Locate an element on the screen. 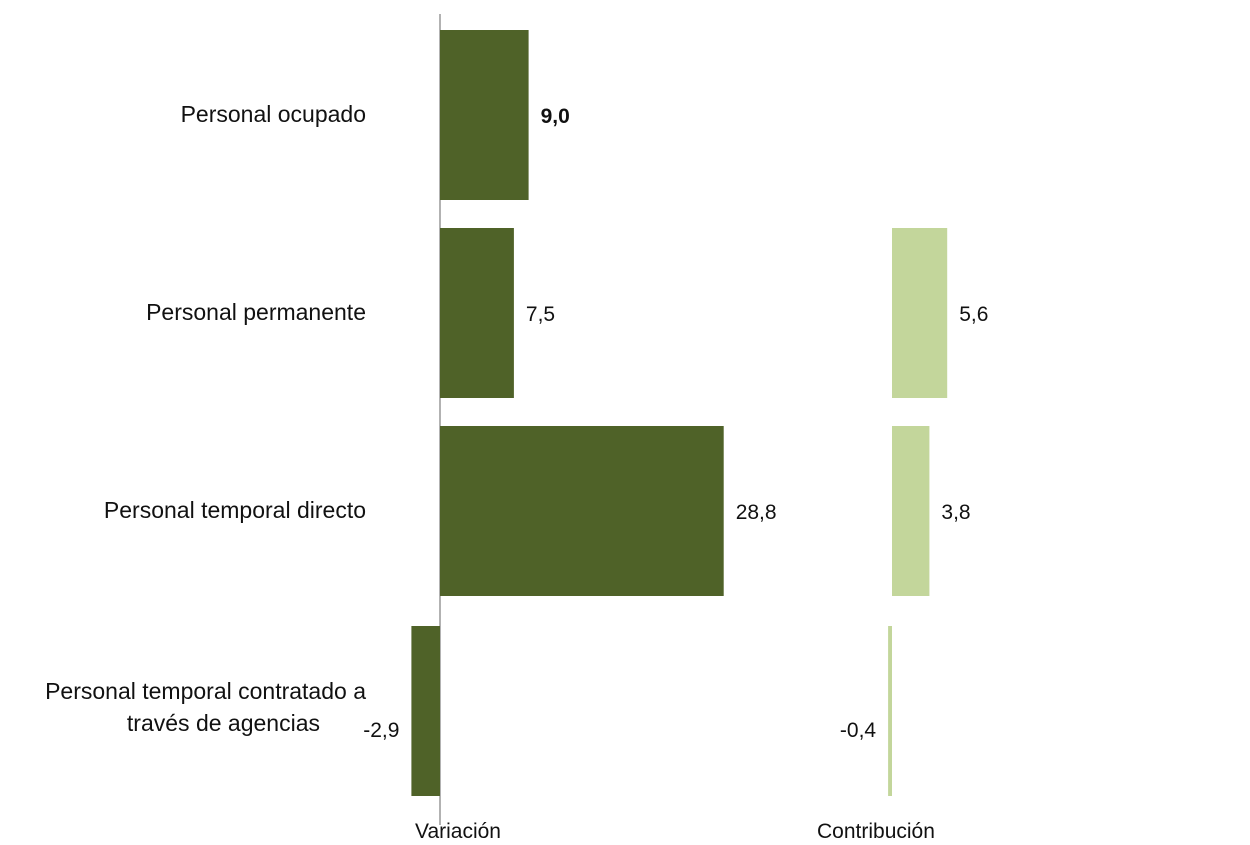 This screenshot has height=845, width=1250. contribucion-value-label-4: -0,4 is located at coordinates (858, 730).